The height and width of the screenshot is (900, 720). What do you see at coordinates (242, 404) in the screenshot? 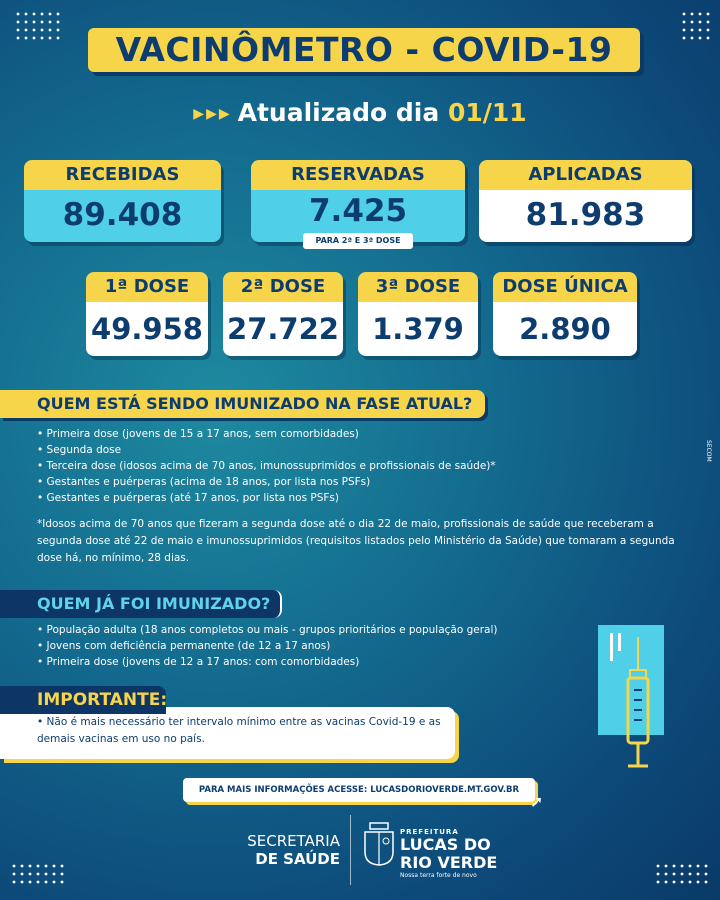
I see `current-phase-heading: QUEM ESTÁ SENDO IMUNIZADO NA FASE ATUAL?` at bounding box center [242, 404].